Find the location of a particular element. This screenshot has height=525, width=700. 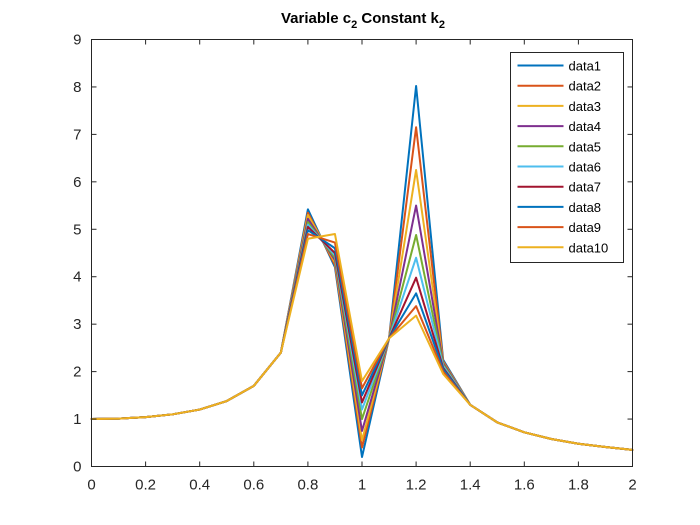

legend-label: data3 is located at coordinates (585, 106).